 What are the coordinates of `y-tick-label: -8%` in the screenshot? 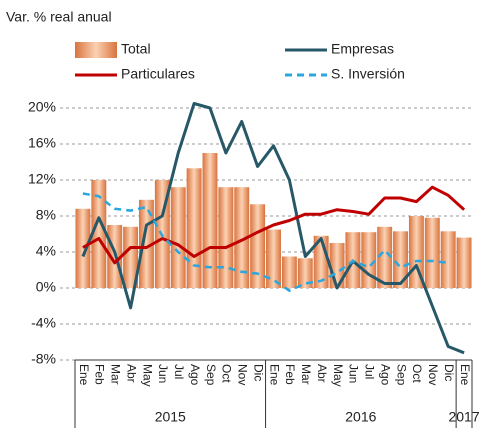 It's located at (43, 359).